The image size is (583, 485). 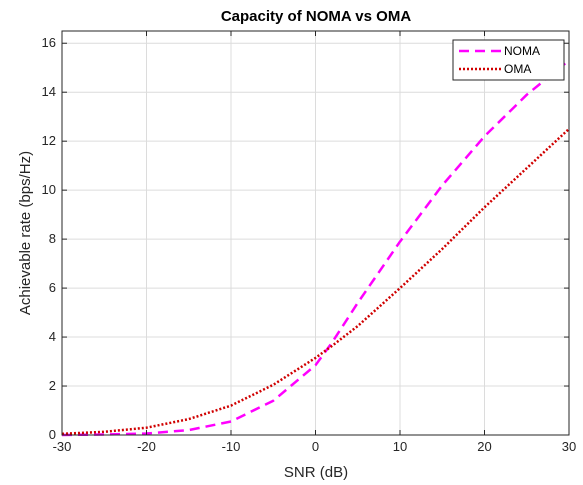 What do you see at coordinates (52, 336) in the screenshot?
I see `y-tick-label: 4` at bounding box center [52, 336].